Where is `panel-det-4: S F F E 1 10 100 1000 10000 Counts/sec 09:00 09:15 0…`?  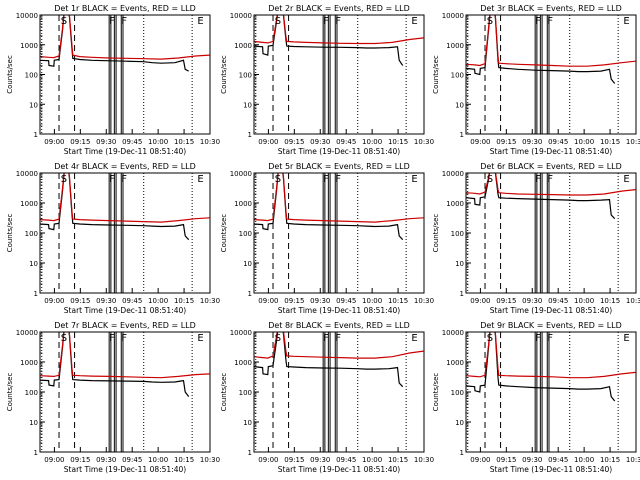 panel-det-4: S F F E 1 10 100 1000 10000 Counts/sec 09:00 09:15 0… is located at coordinates (113, 238).